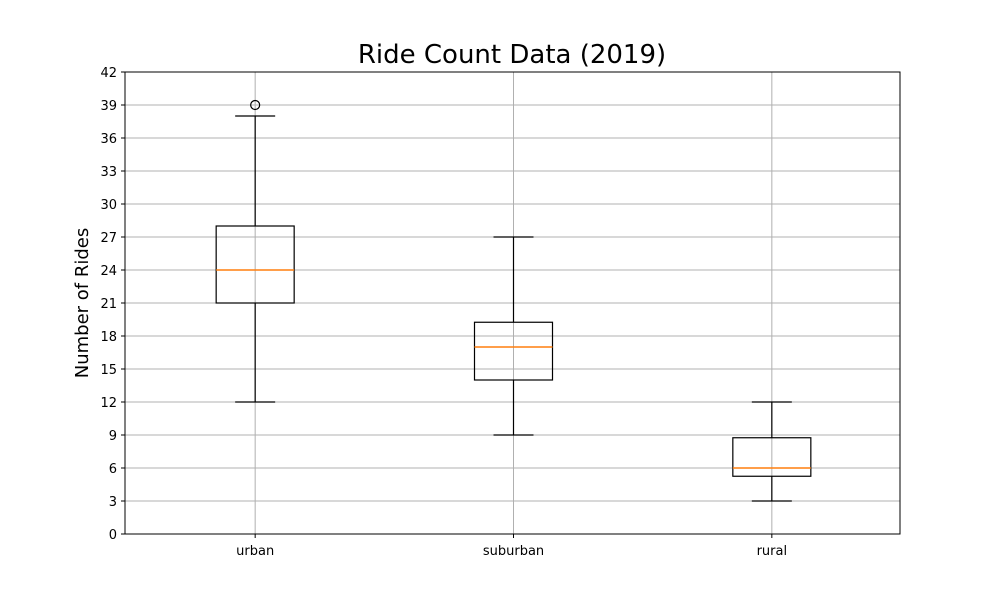 This screenshot has width=1000, height=600. I want to click on x-tick-label-urban: urban, so click(255, 551).